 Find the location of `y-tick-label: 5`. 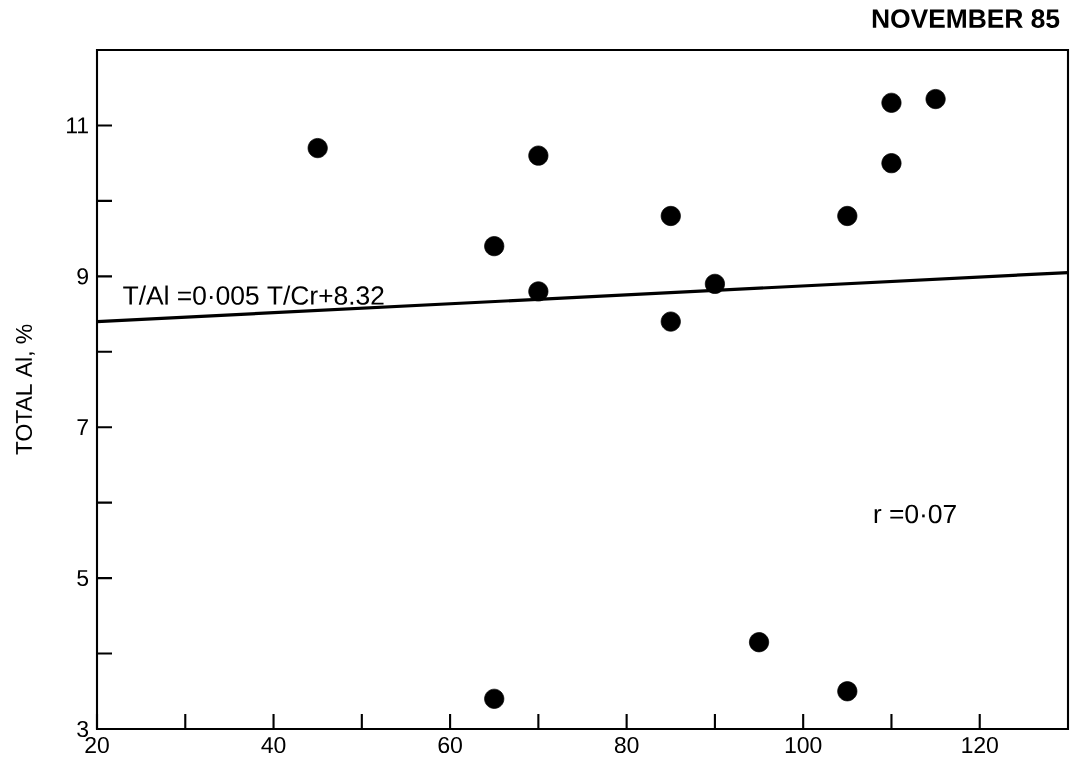

y-tick-label: 5 is located at coordinates (83, 578).